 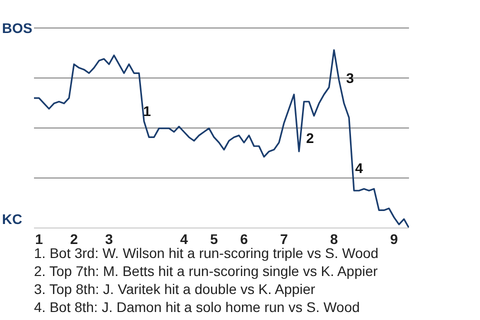 I want to click on x-tick-label: 1, so click(x=39, y=238).